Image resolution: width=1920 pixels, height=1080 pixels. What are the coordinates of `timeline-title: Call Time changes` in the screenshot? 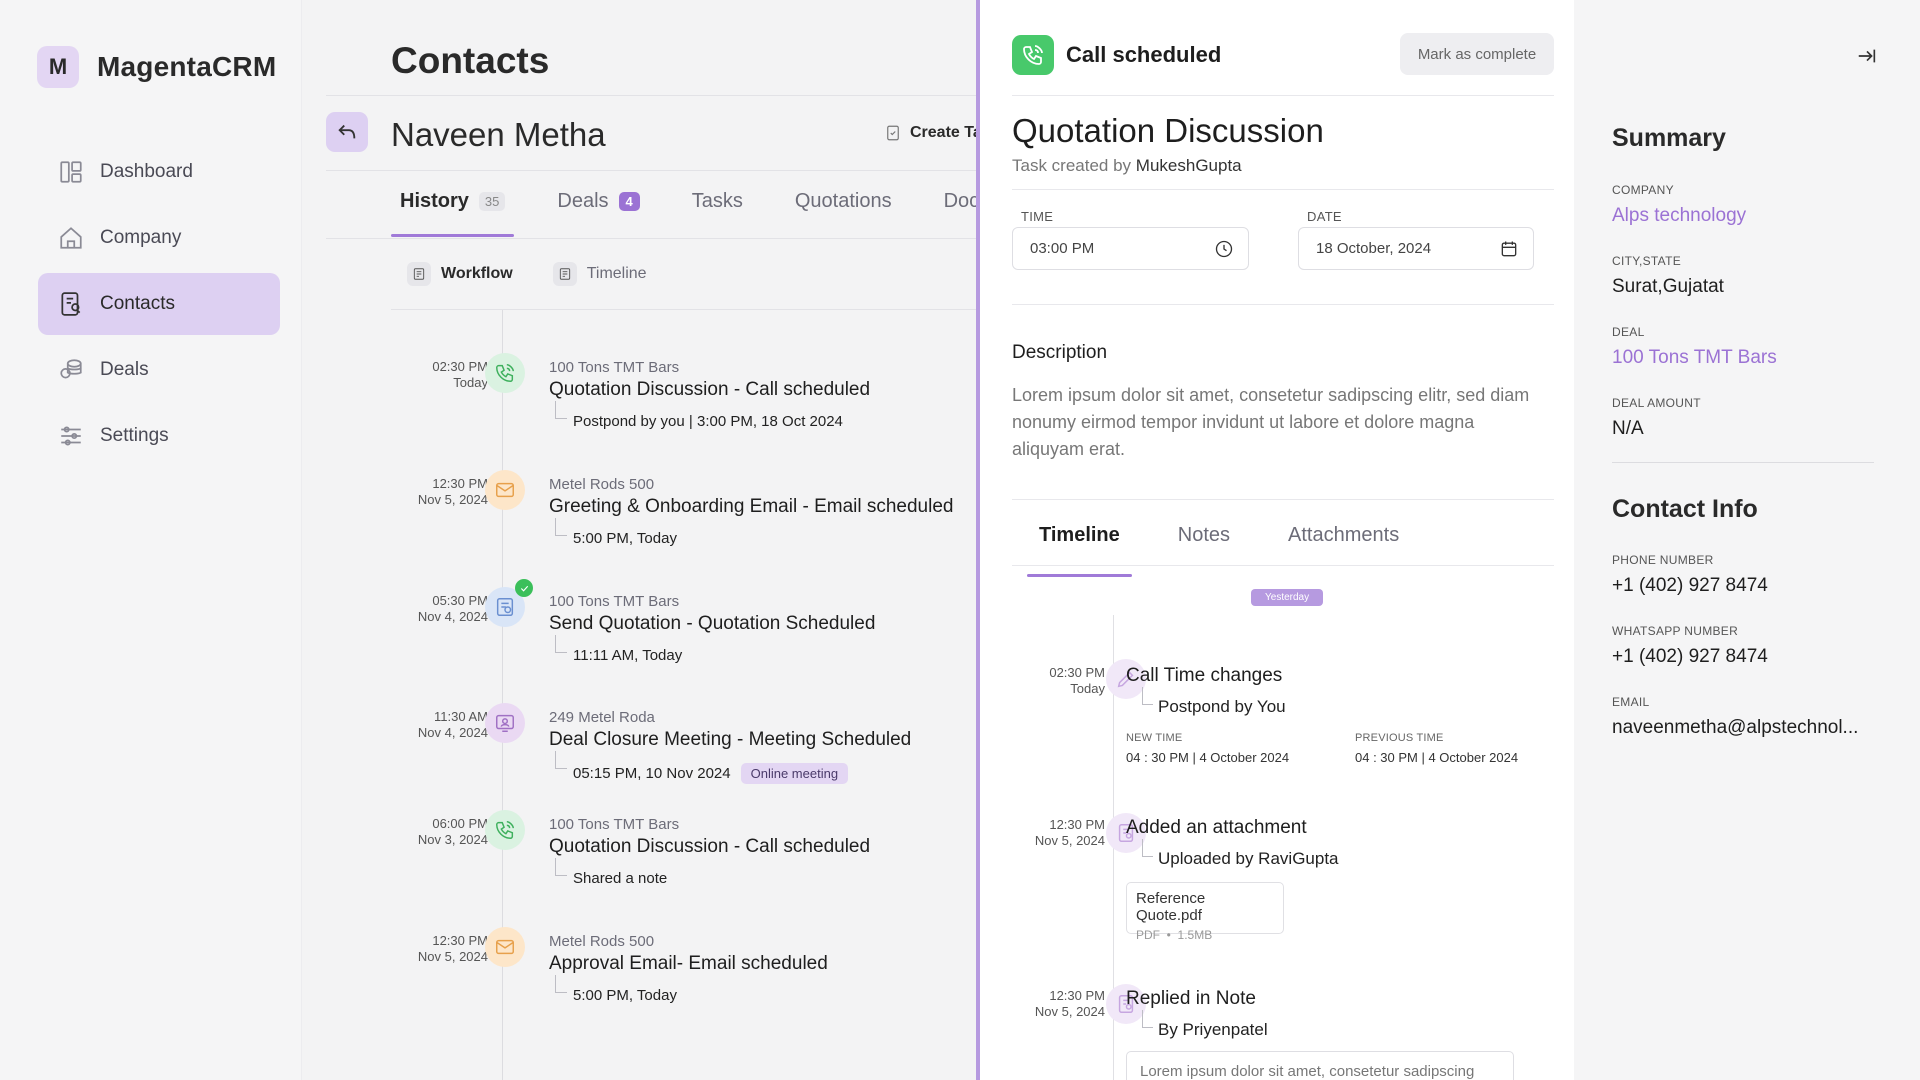 It's located at (1204, 675).